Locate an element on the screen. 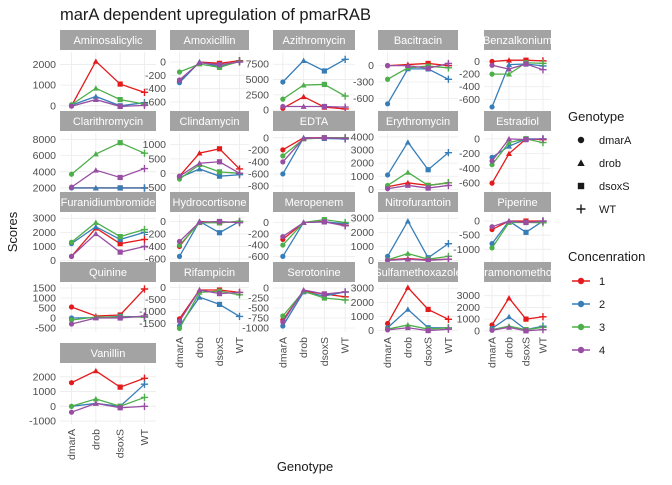 This screenshot has width=672, height=485. facet-panel: Hydrocortisone-600-400-2000 is located at coordinates (197, 228).